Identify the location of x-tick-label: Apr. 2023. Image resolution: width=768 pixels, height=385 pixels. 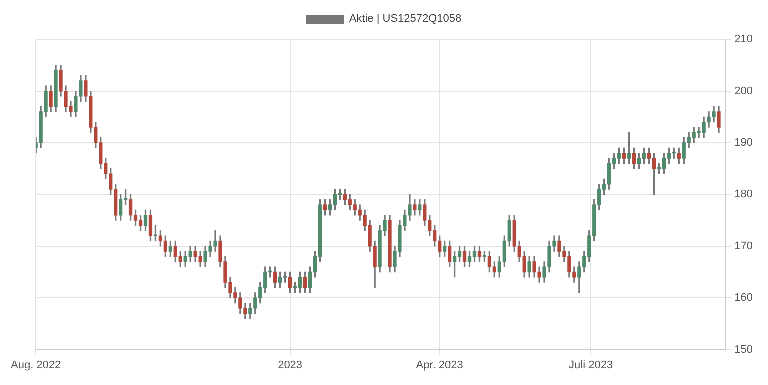
(440, 365).